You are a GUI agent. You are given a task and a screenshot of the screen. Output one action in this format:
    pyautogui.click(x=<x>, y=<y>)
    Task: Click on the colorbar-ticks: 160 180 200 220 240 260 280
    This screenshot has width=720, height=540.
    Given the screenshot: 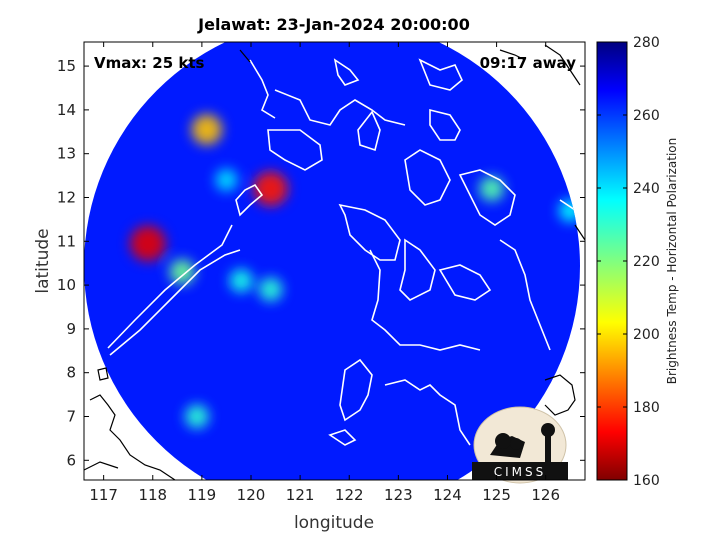 What is the action you would take?
    pyautogui.click(x=628, y=262)
    